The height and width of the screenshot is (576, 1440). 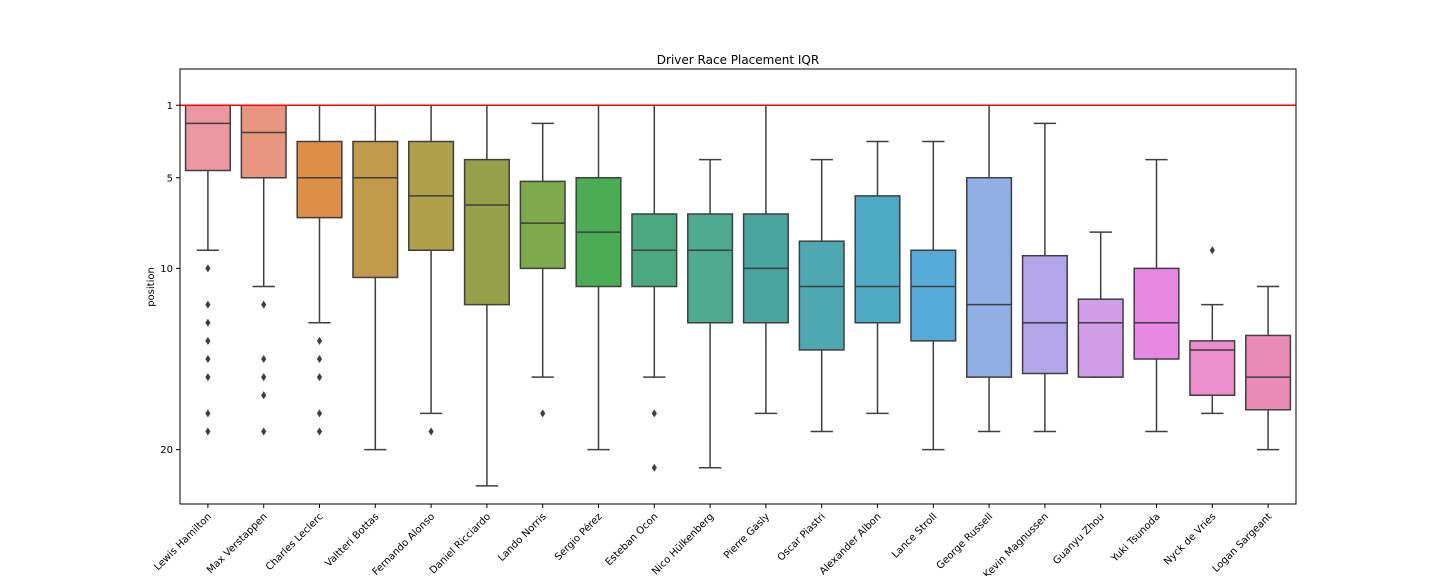 What do you see at coordinates (851, 543) in the screenshot?
I see `x-tick-label: Alexander Albon` at bounding box center [851, 543].